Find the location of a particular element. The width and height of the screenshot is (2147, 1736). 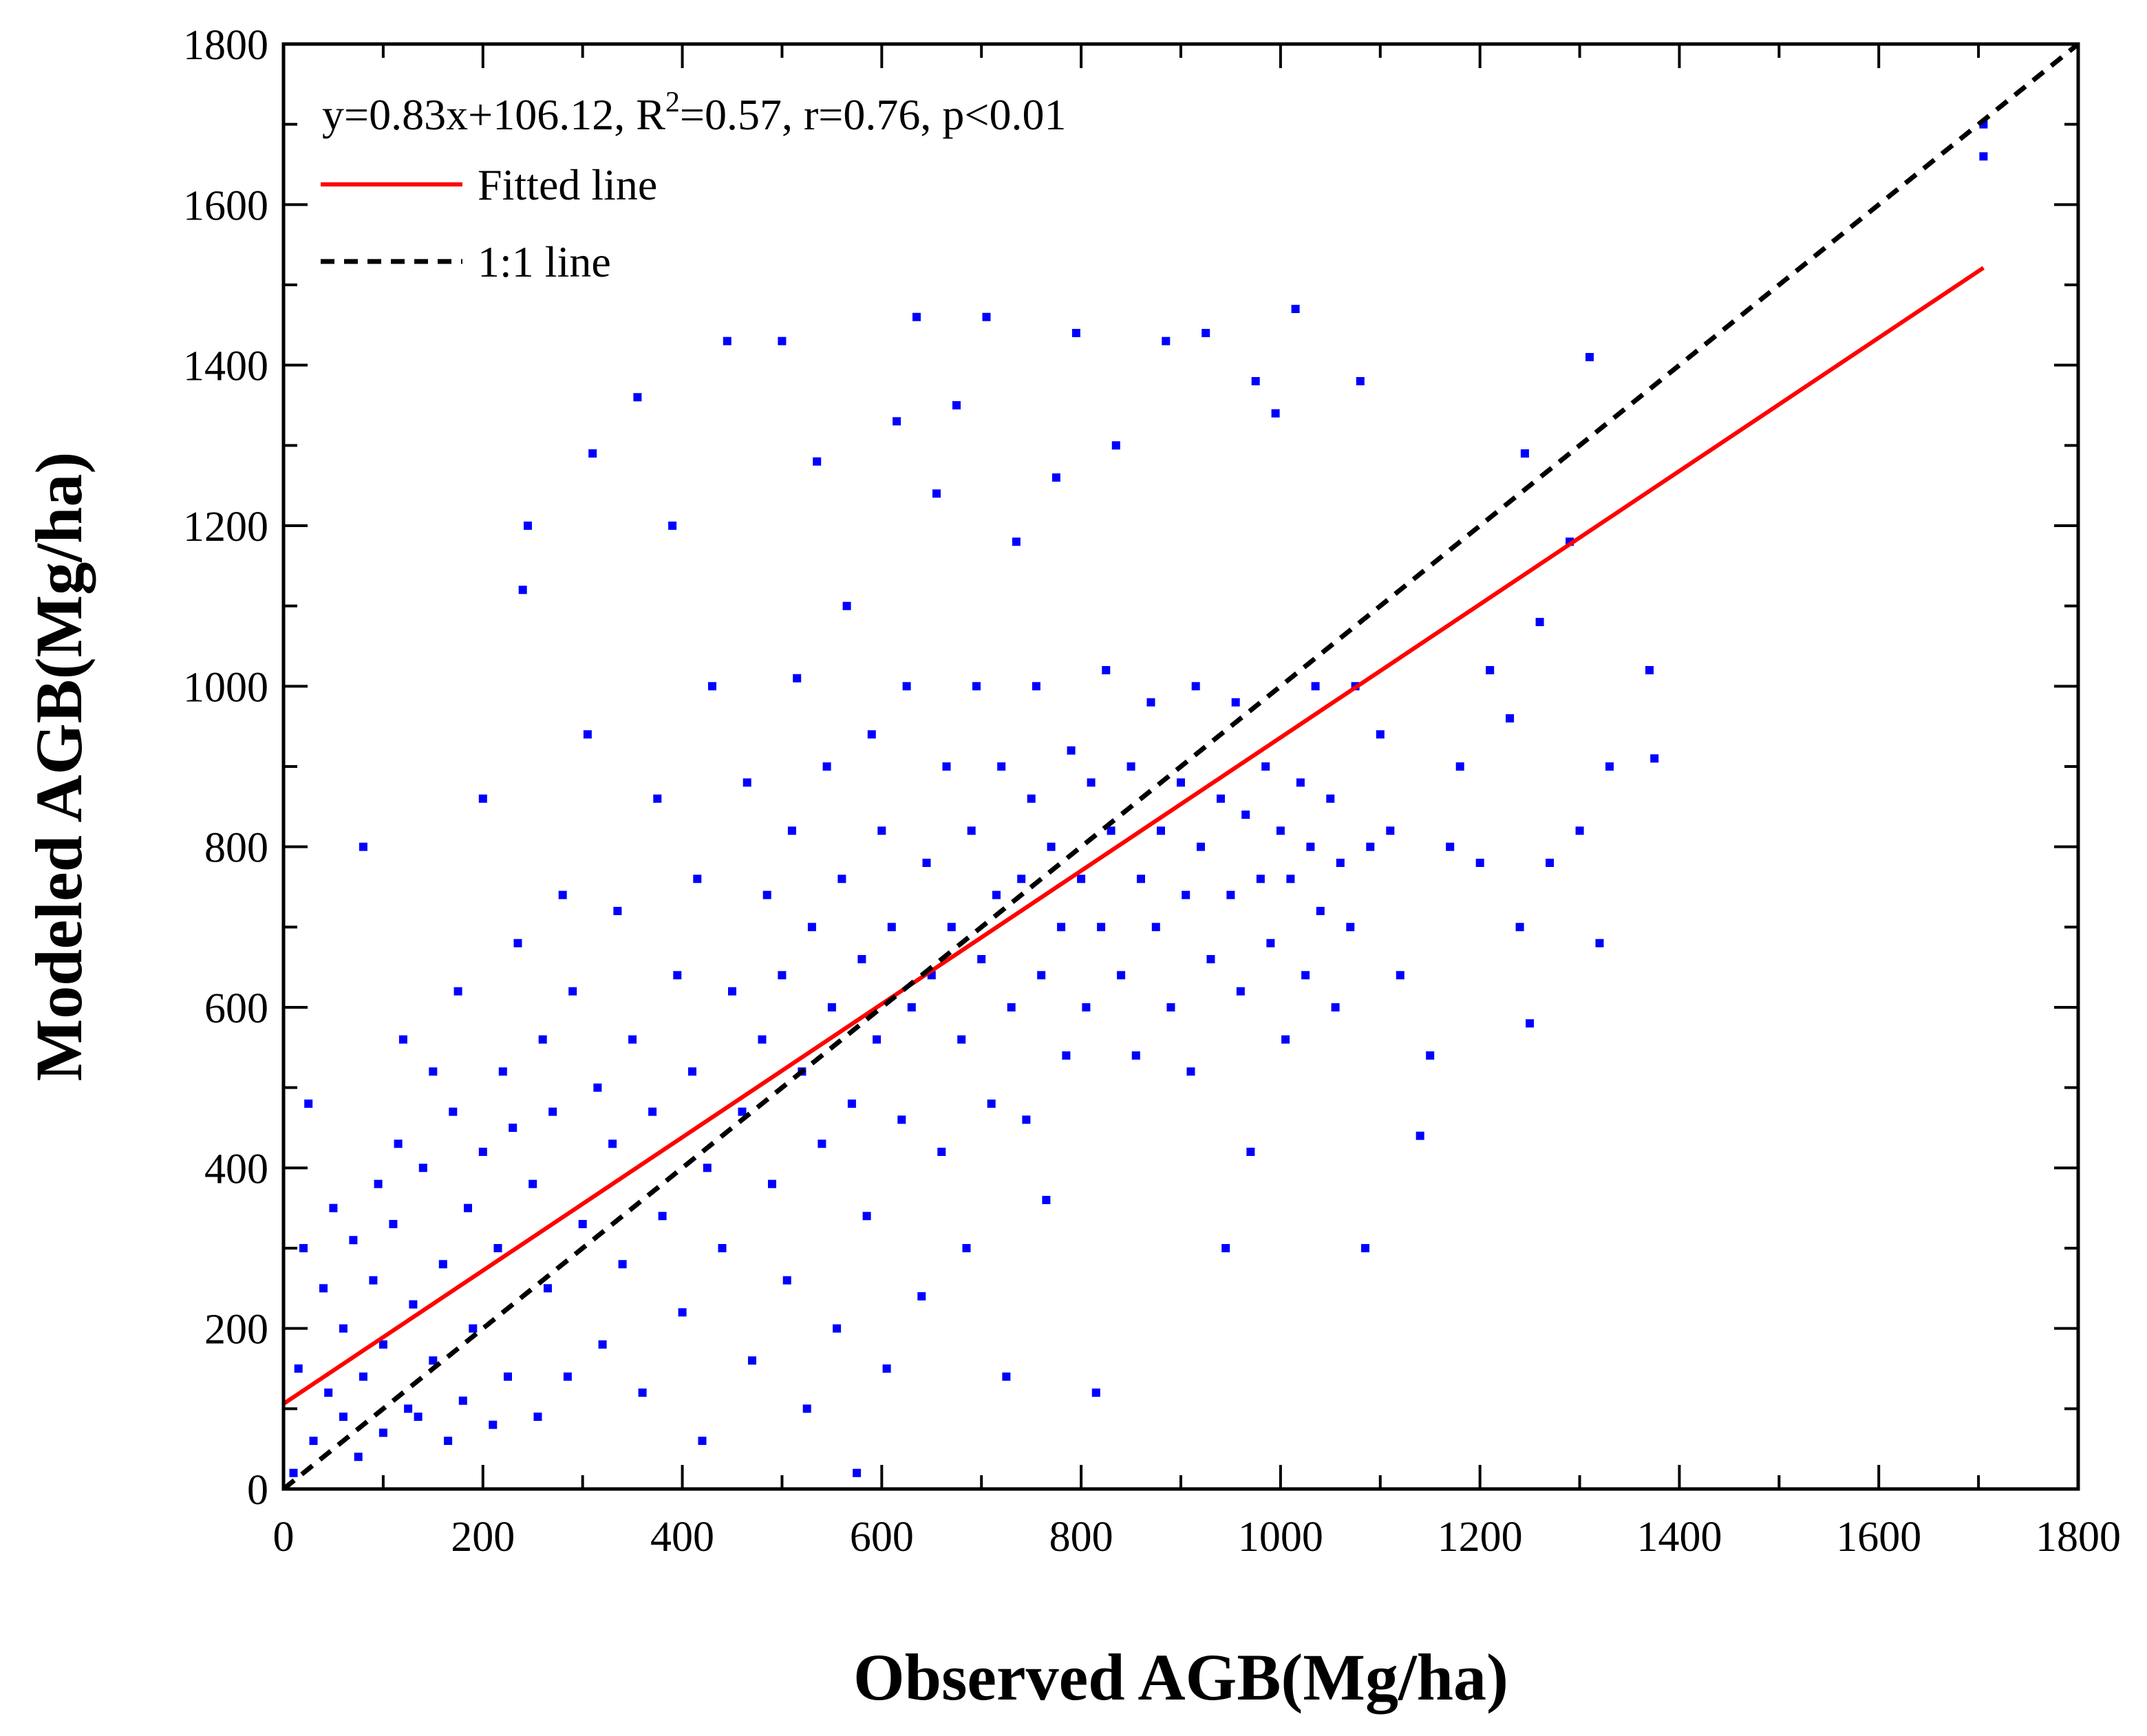

y-axis-title: Modeled AGB(Mg/ha) is located at coordinates (59, 767).